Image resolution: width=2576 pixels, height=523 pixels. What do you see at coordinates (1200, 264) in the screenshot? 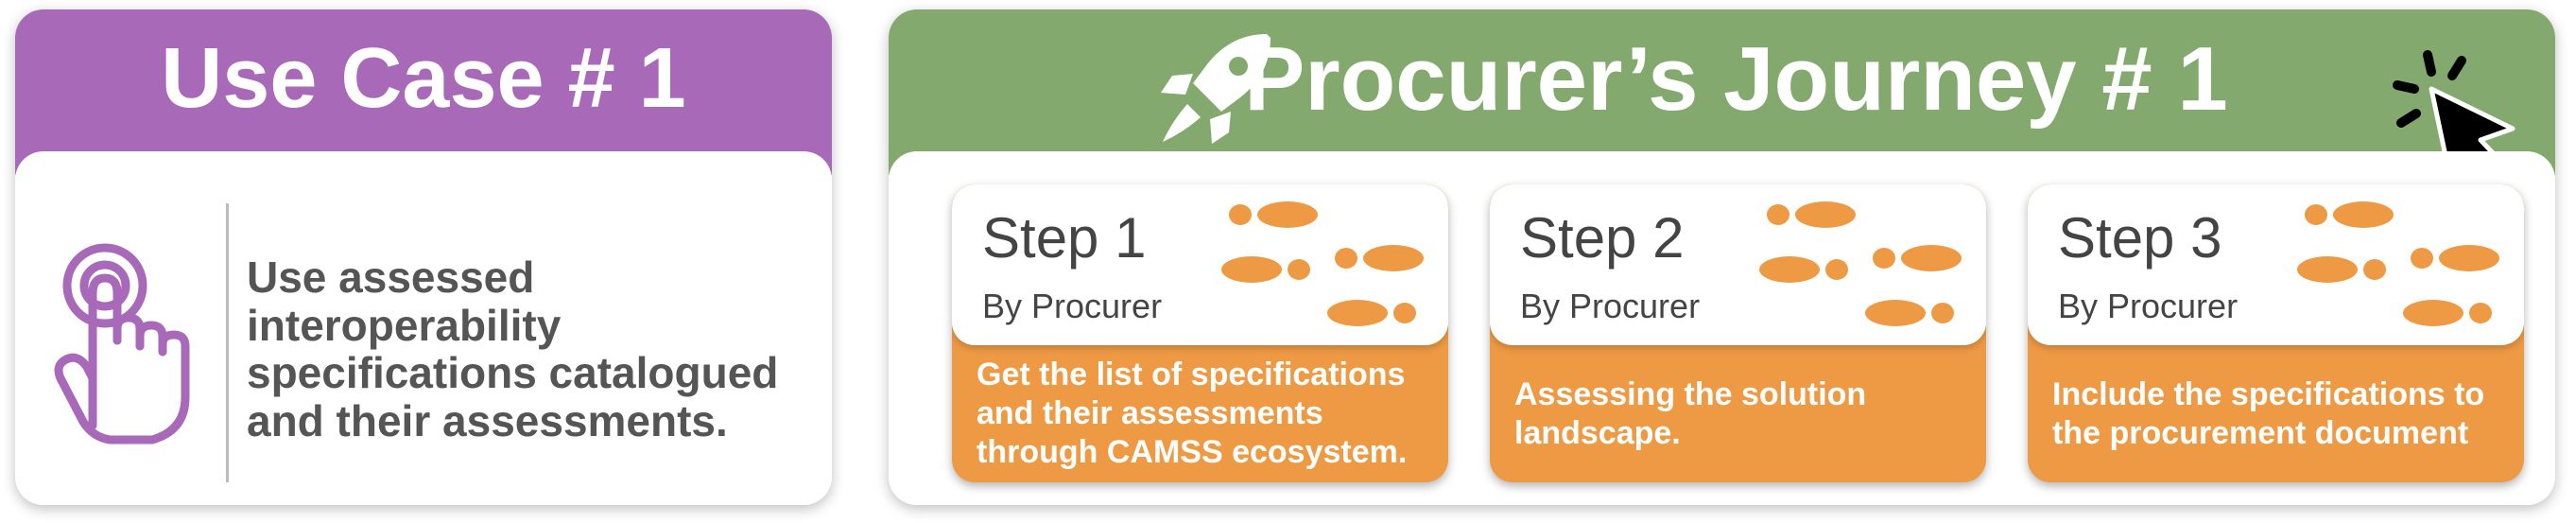
I see `step-1-header: Step 1 By Procurer` at bounding box center [1200, 264].